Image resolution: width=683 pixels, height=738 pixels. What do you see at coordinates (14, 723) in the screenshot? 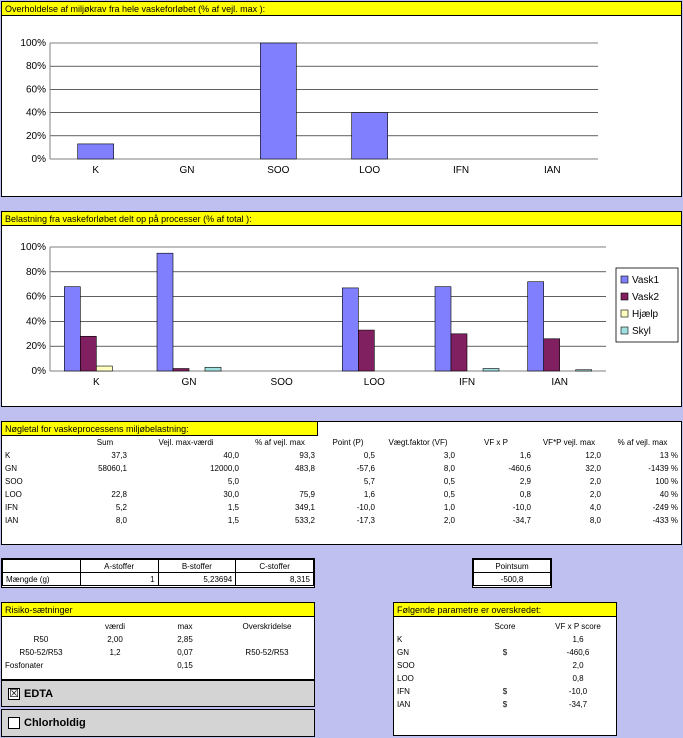
I see `checkbox-chlorholdig-box` at bounding box center [14, 723].